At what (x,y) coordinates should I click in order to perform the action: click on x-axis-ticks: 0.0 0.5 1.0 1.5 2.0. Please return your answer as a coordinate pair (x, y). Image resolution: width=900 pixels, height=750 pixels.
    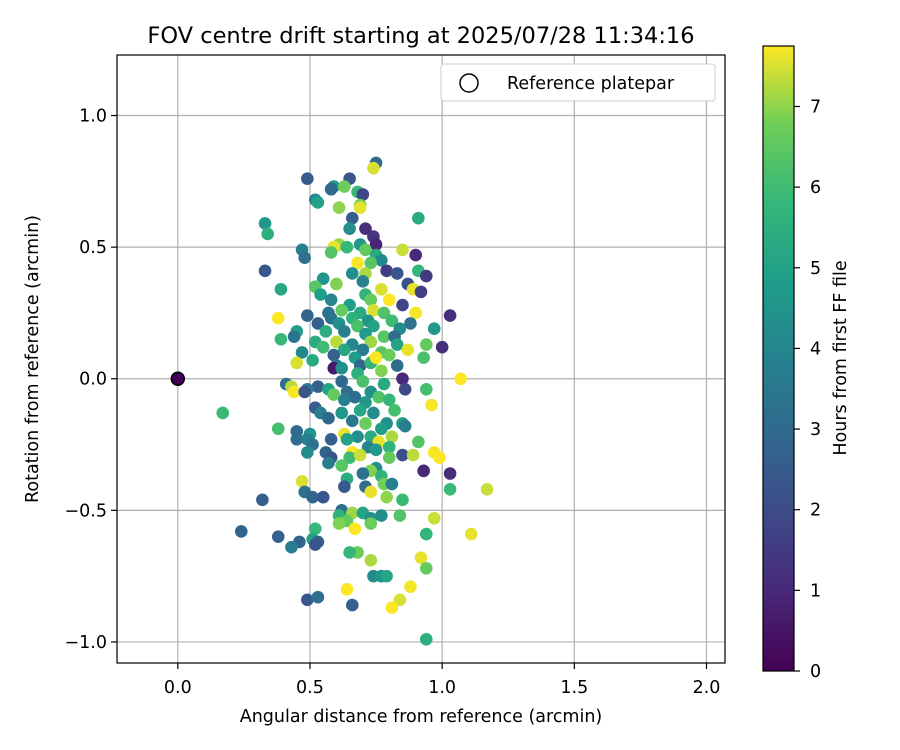
    Looking at the image, I should click on (442, 680).